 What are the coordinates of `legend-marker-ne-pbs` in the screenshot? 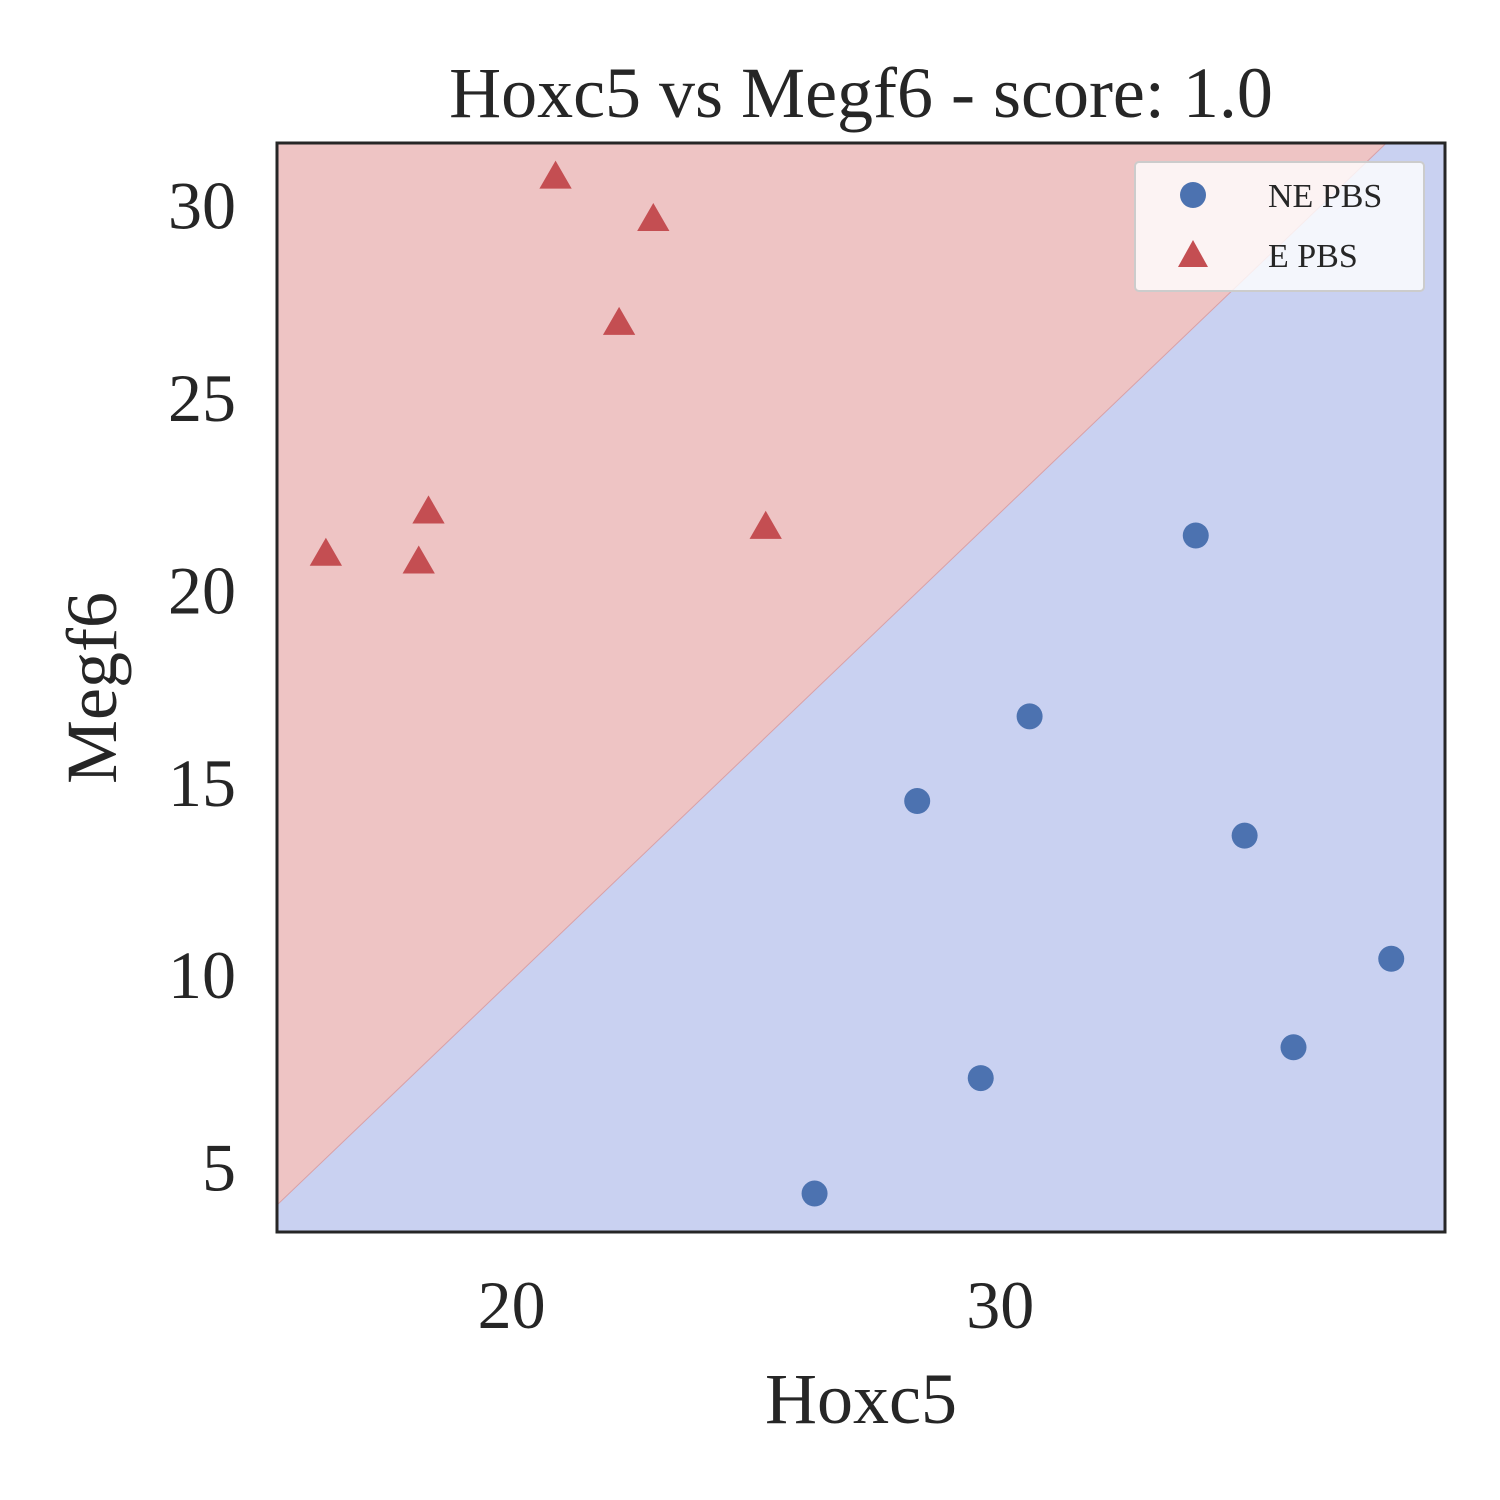 It's located at (1193, 195).